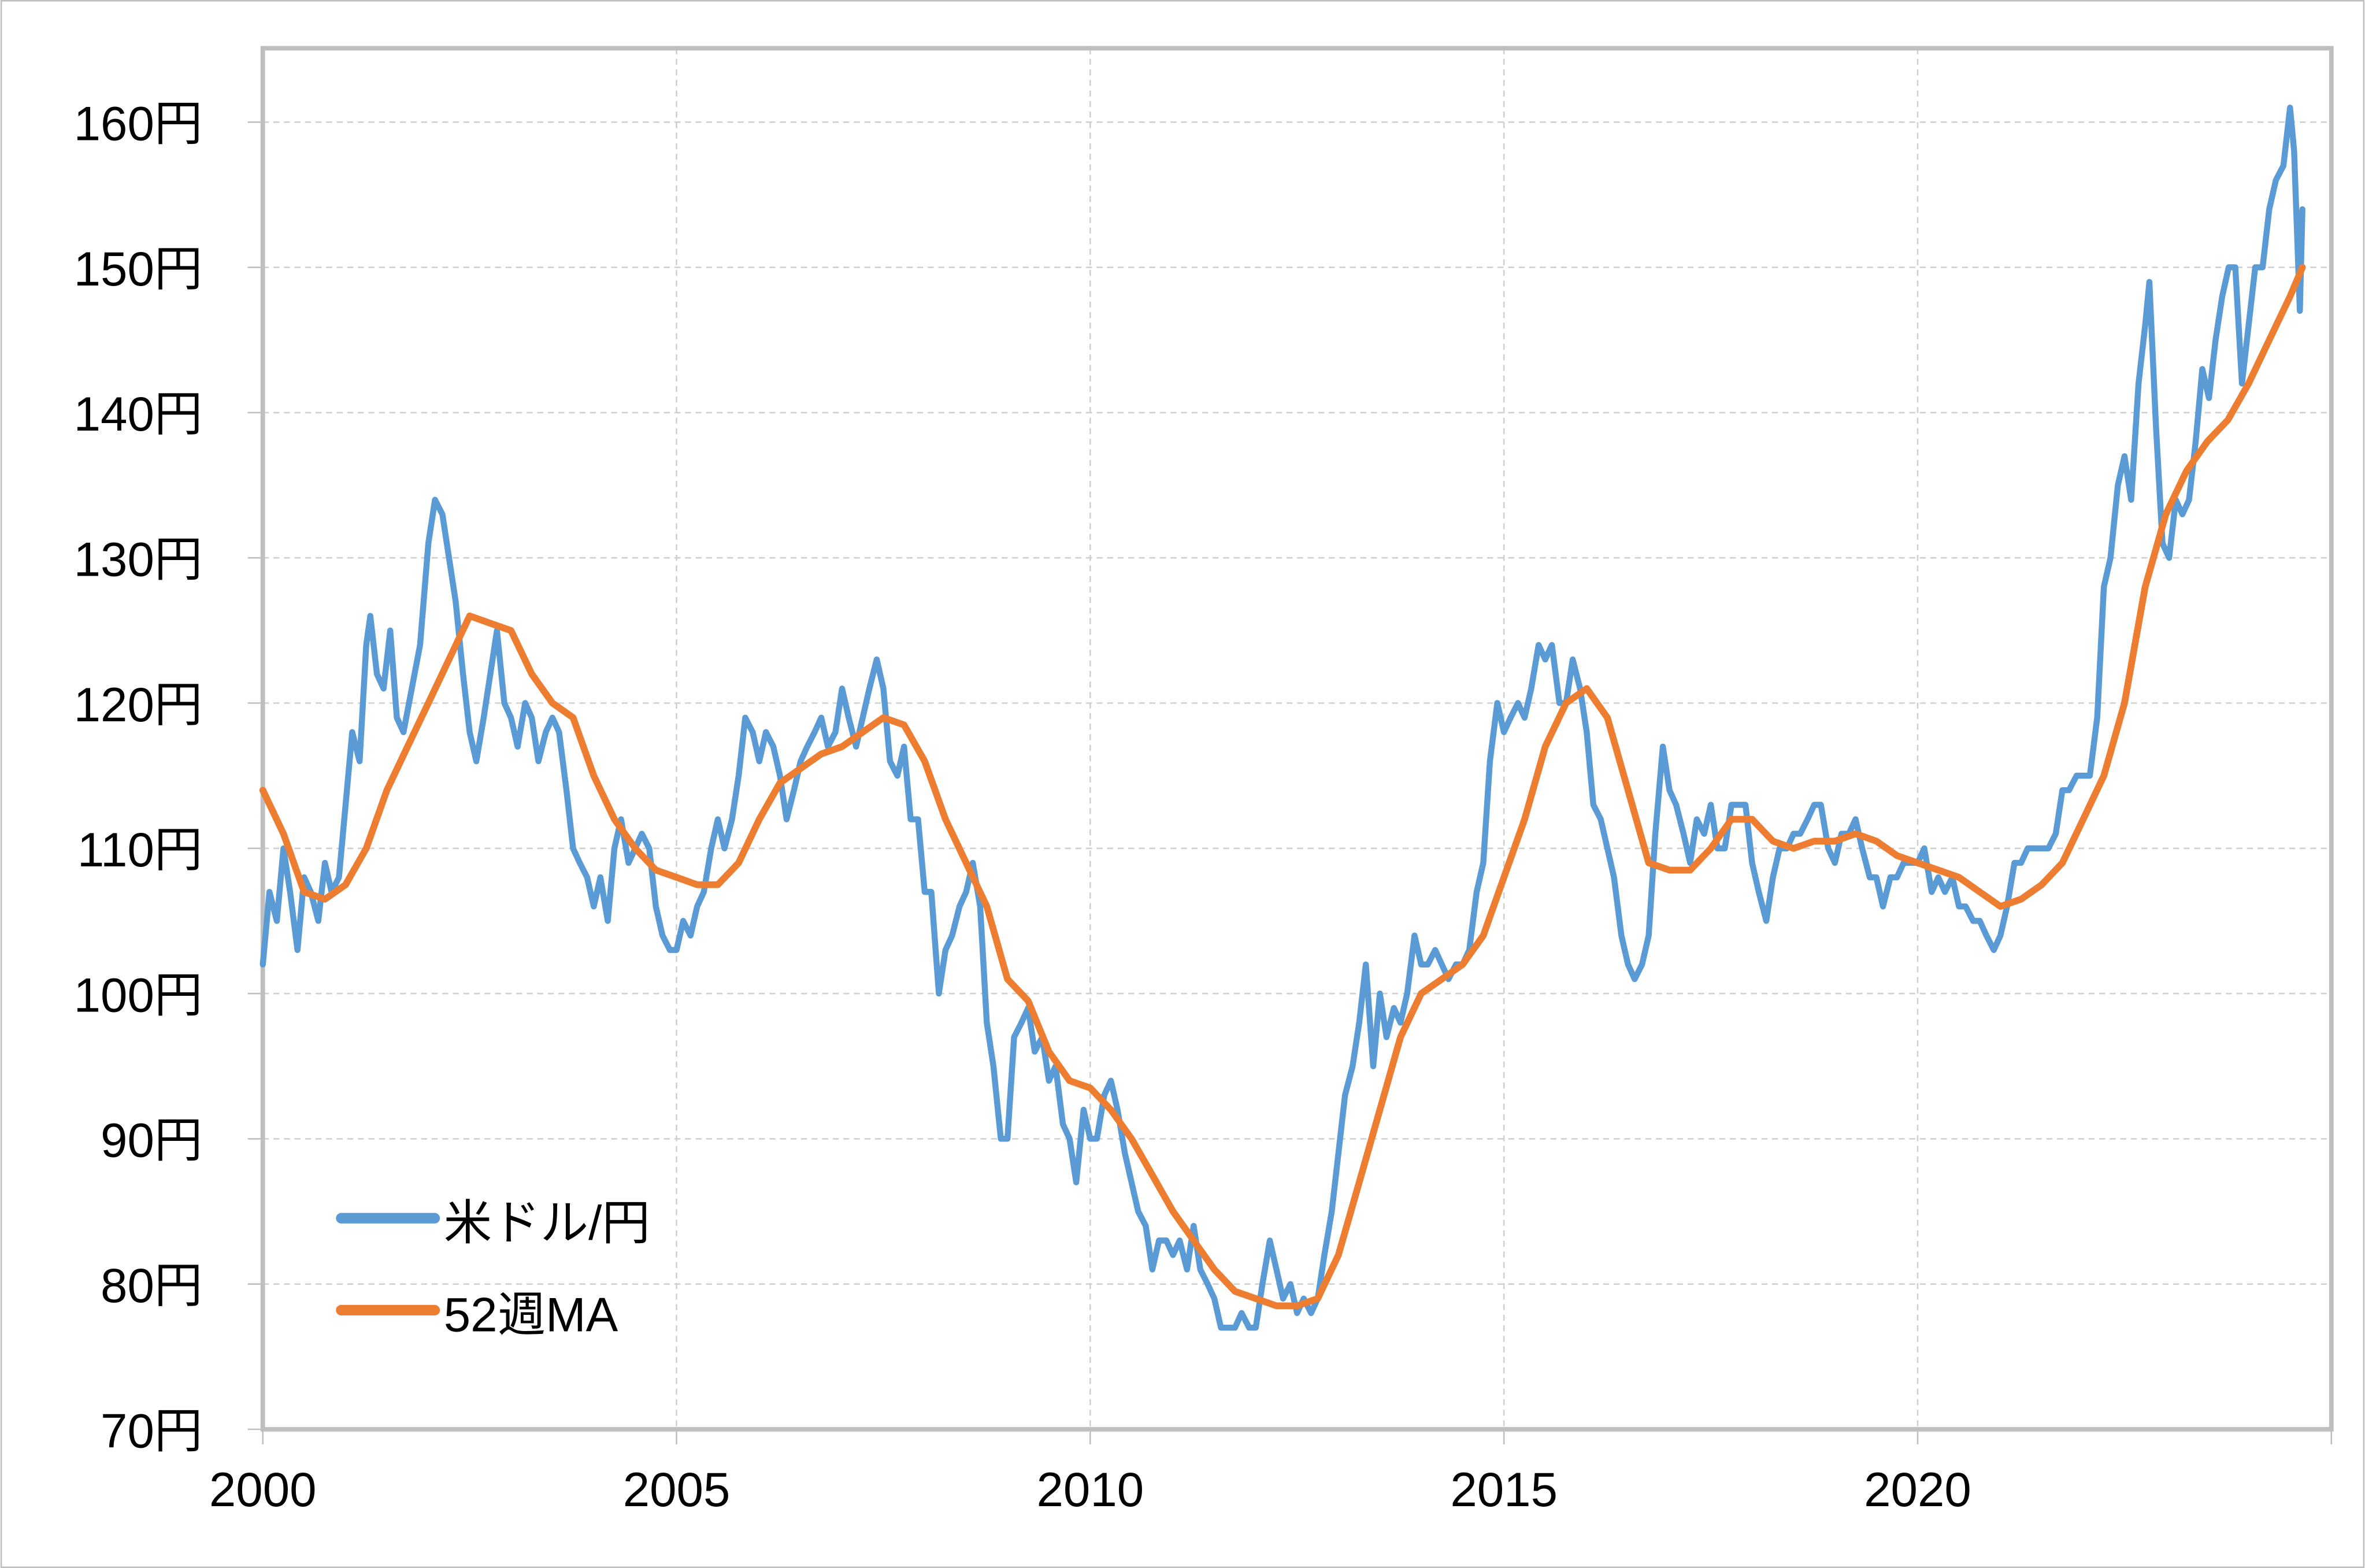 The width and height of the screenshot is (2365, 1568). What do you see at coordinates (169, 777) in the screenshot?
I see `y-axis: 70円 80円 90円 100円 110円 120円 130円 140円 150円 160円` at bounding box center [169, 777].